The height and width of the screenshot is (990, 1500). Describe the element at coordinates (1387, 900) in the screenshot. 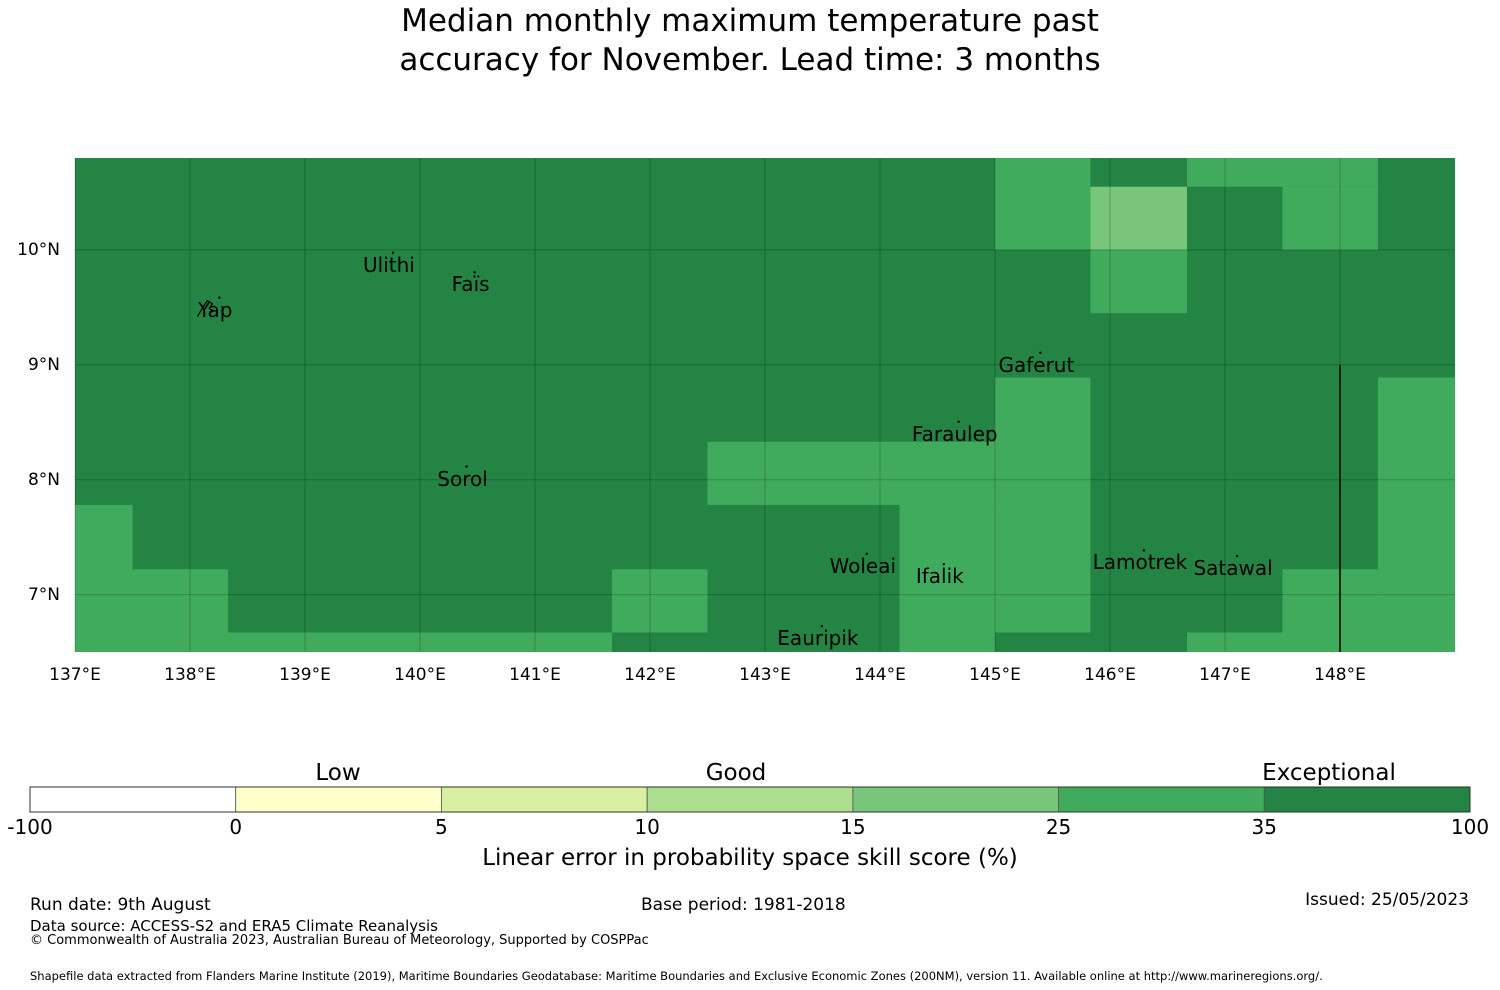

I see `issued-date: Issued: 25/05/2023` at that location.